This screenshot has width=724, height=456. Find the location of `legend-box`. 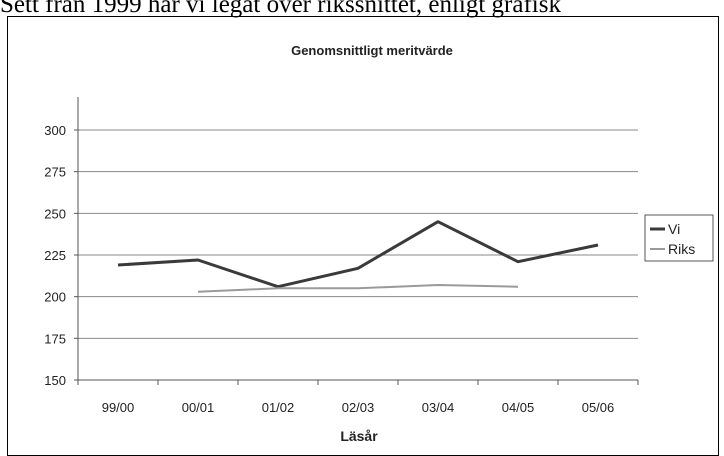

legend-box is located at coordinates (679, 238).